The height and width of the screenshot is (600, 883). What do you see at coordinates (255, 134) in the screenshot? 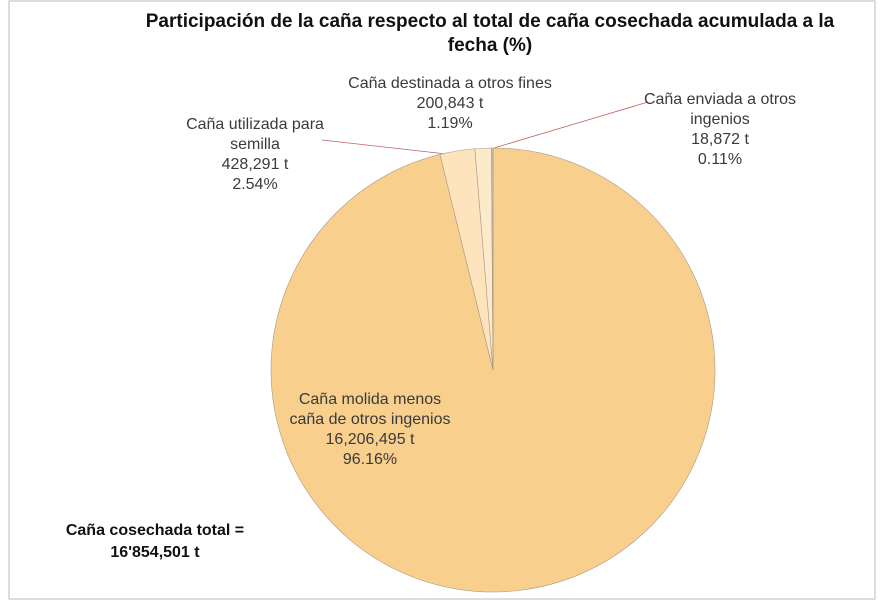
I see `category-label: Caña utilizada para semilla` at bounding box center [255, 134].